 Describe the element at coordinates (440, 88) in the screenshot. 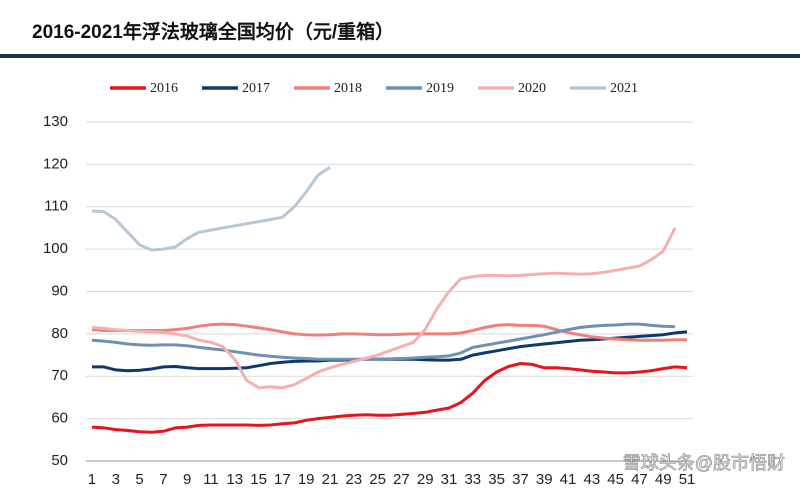

I see `legend-label: 2019` at that location.